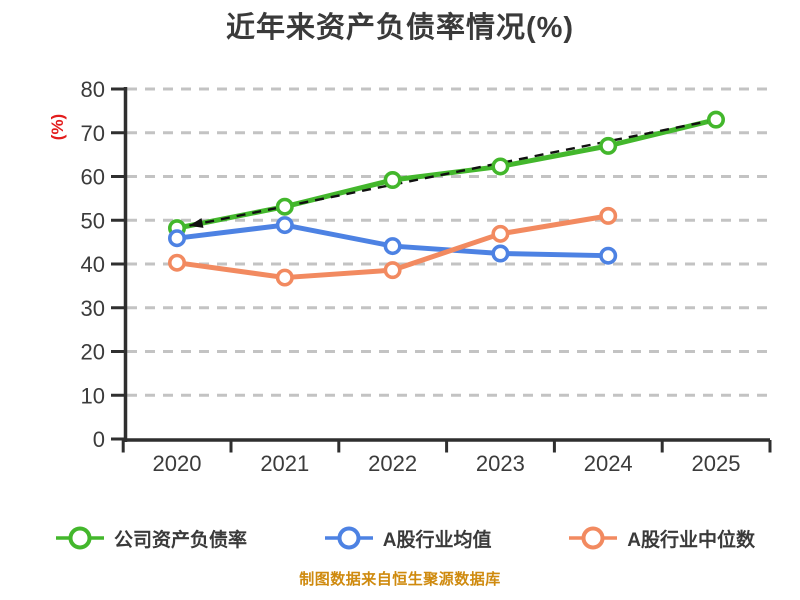  What do you see at coordinates (177, 463) in the screenshot?
I see `x-tick-label: 2020` at bounding box center [177, 463].